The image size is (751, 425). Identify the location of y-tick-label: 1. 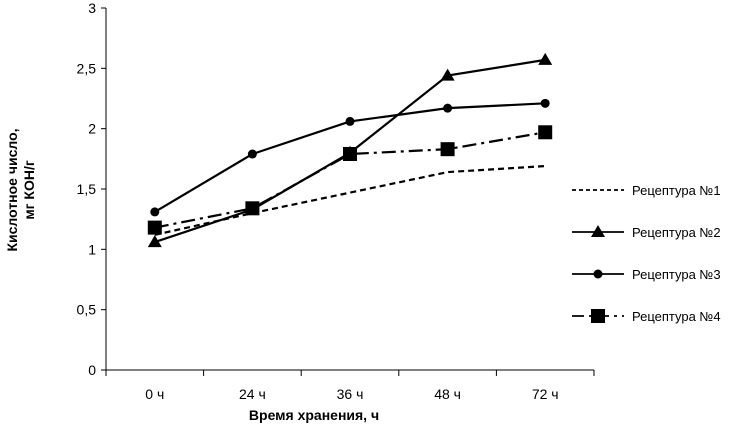
(92, 249).